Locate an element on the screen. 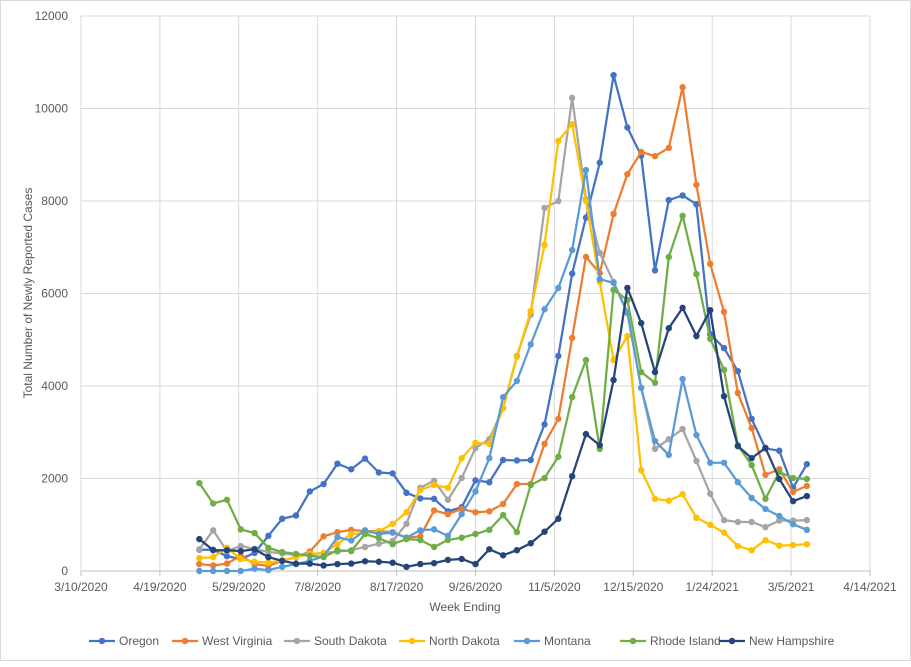 The image size is (911, 667). y-tick-label: 8000 is located at coordinates (54, 201).